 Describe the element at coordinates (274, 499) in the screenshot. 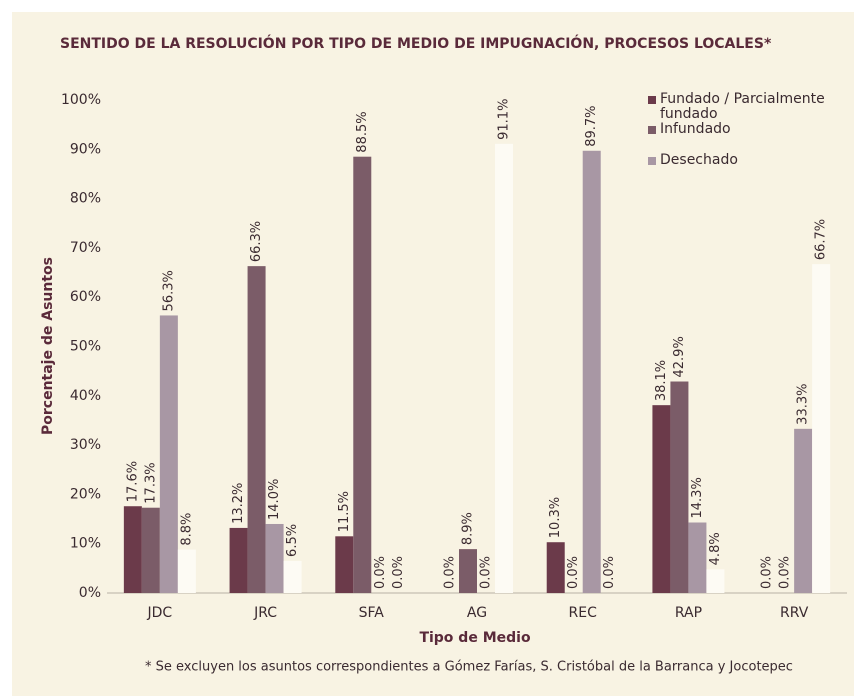

I see `value-label: 14.0%` at that location.